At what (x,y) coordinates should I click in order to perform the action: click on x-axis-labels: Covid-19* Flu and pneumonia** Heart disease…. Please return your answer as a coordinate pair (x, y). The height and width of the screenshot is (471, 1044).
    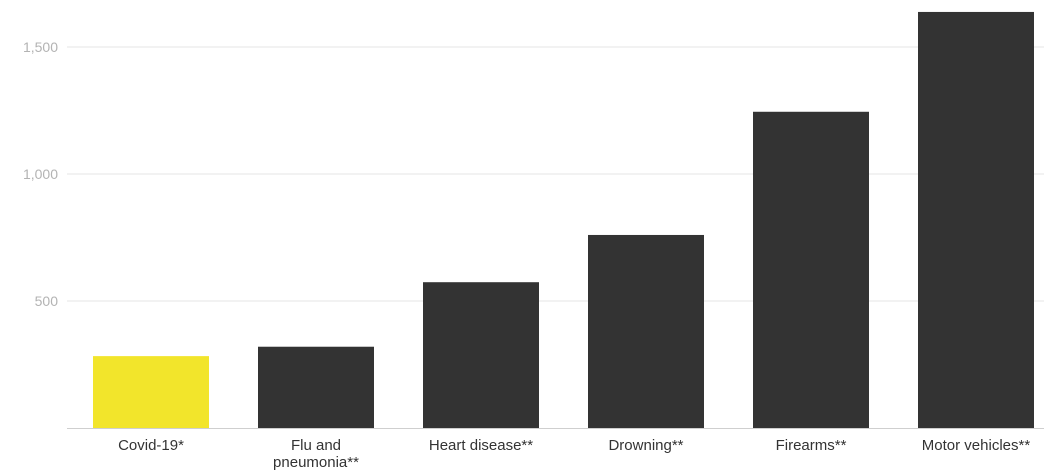
    Looking at the image, I should click on (574, 454).